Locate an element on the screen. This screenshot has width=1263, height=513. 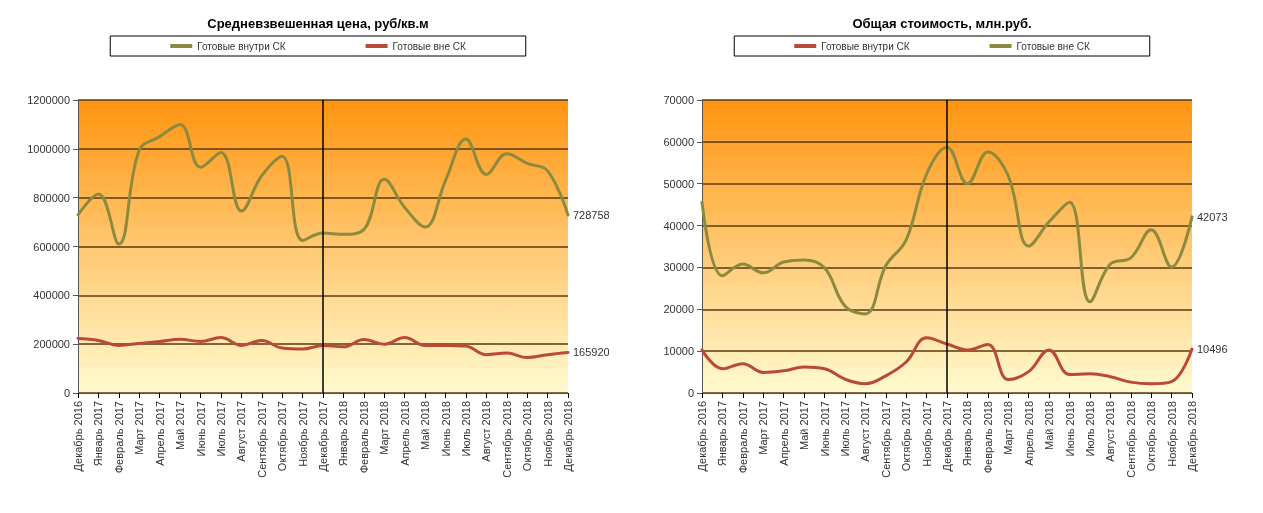
y-tick-label: 50000 is located at coordinates (678, 183).